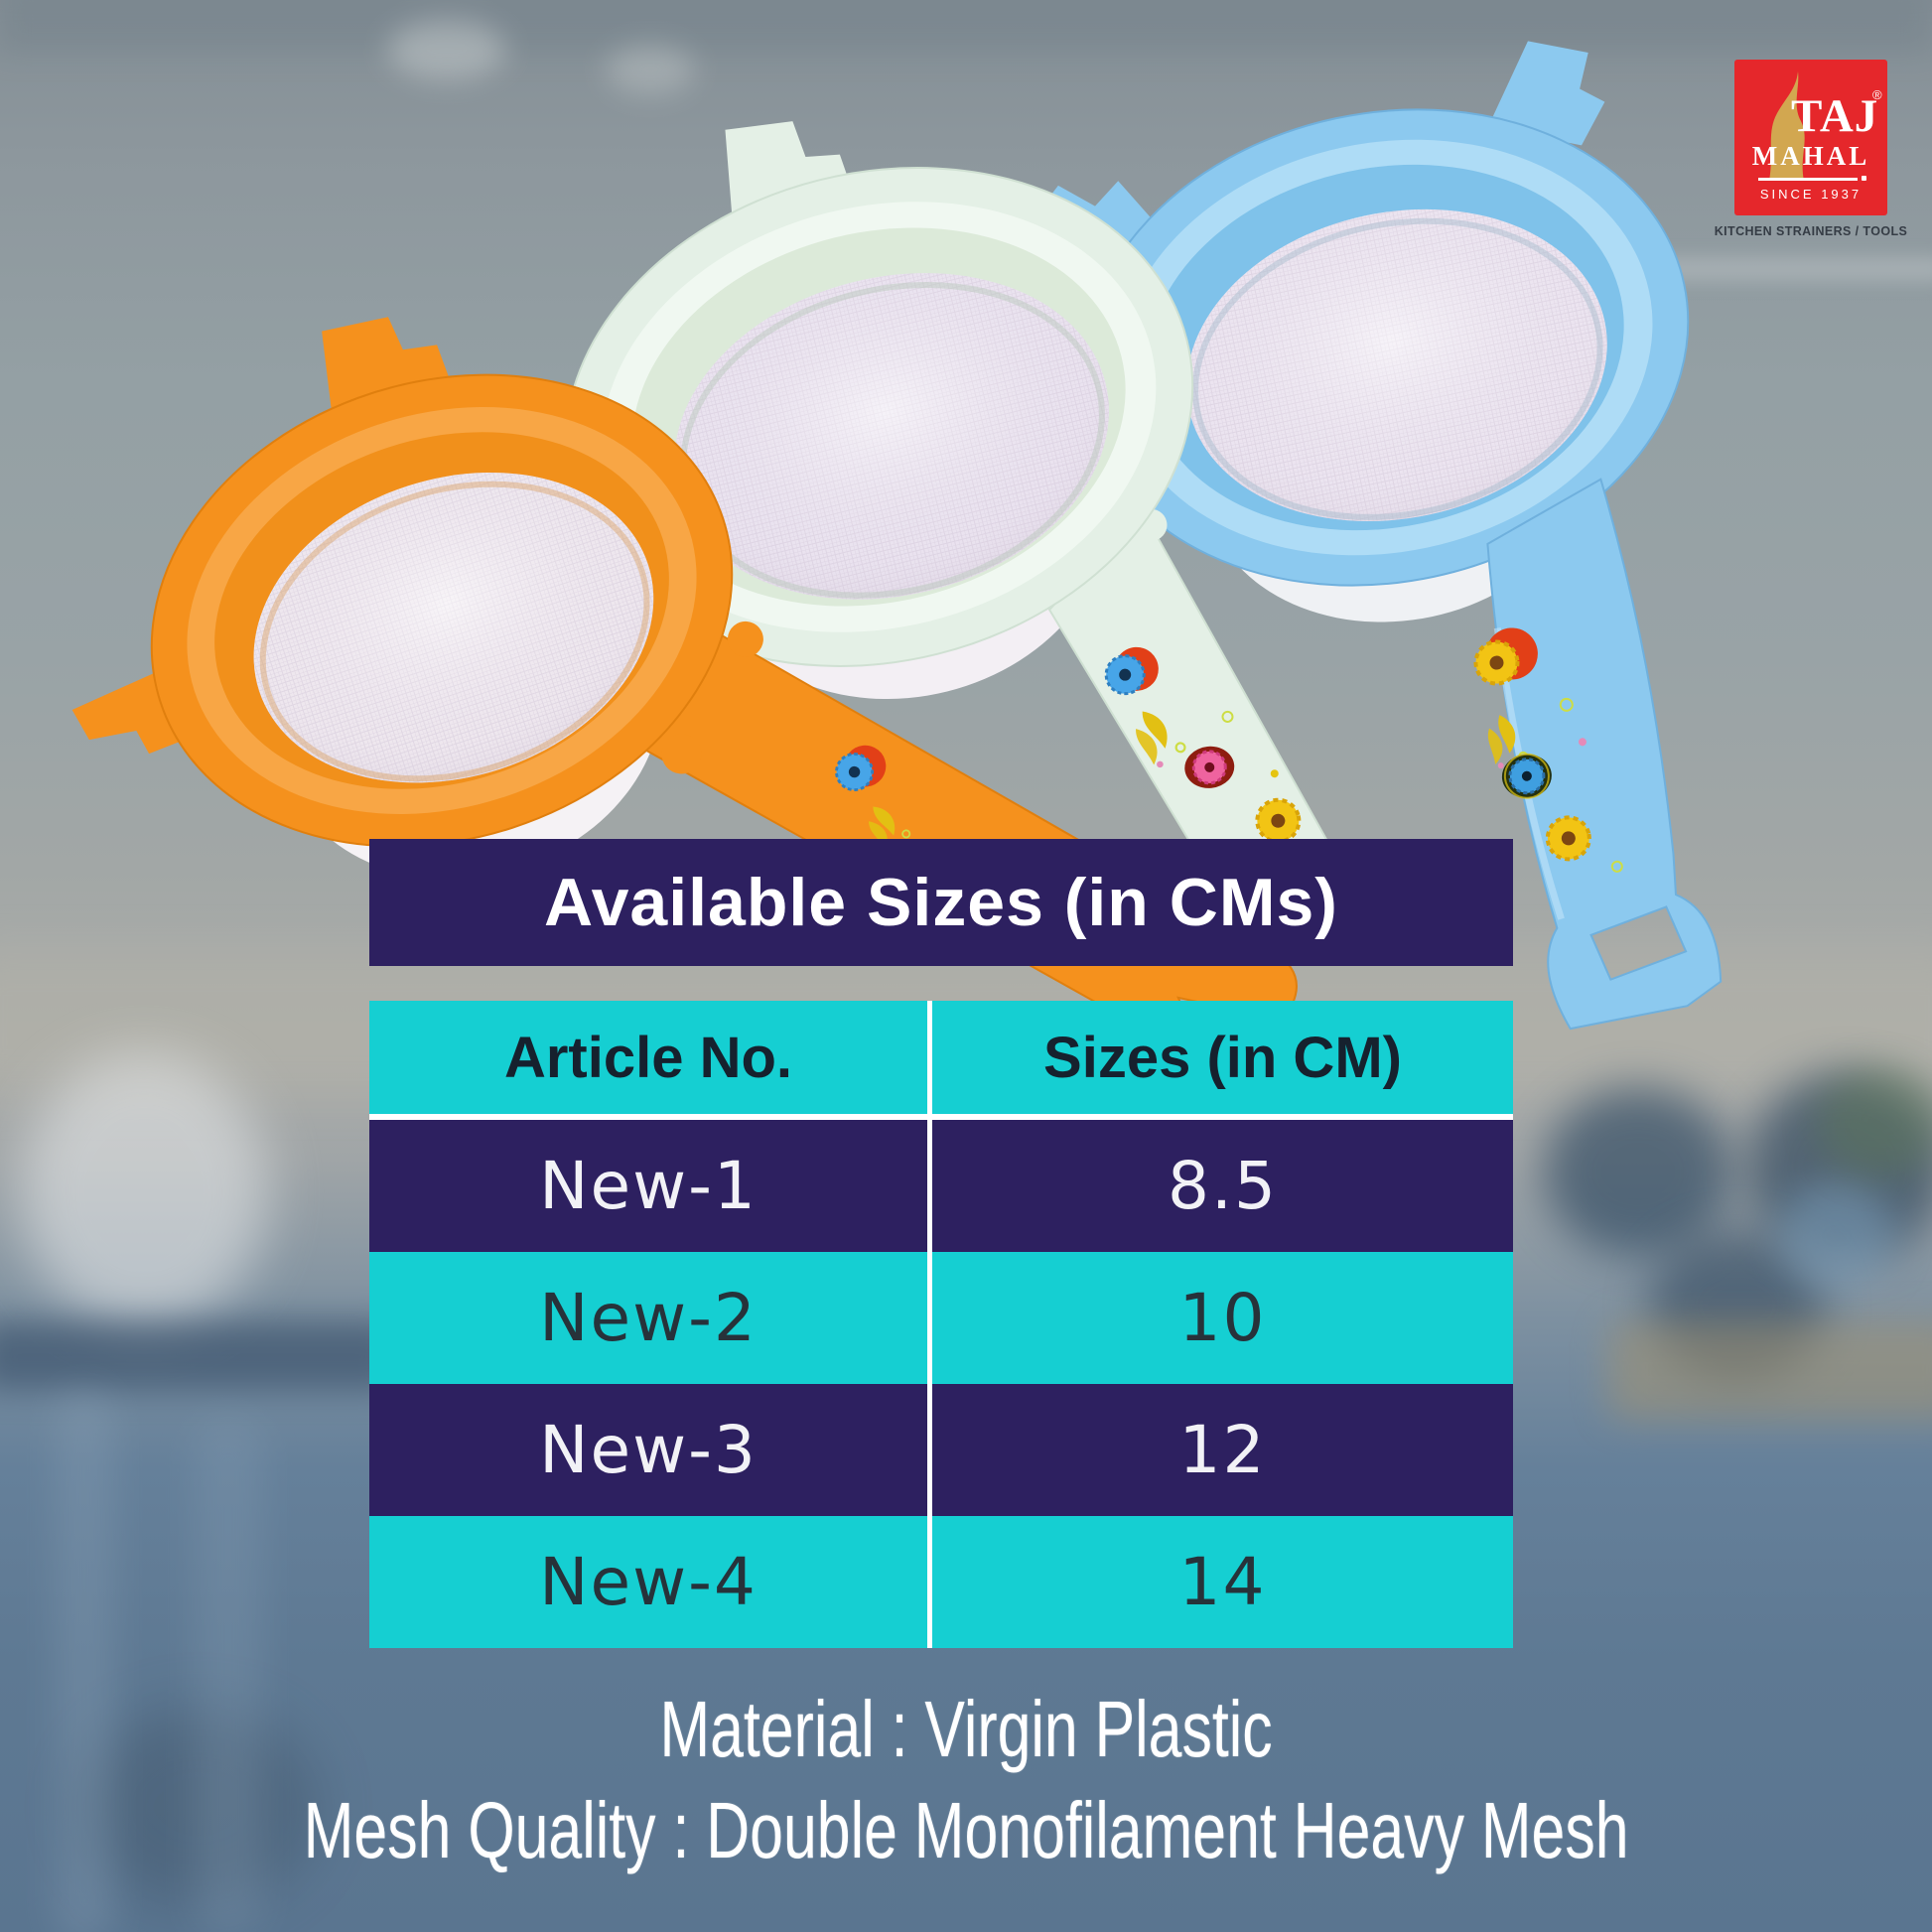 This screenshot has height=1932, width=1932. What do you see at coordinates (199, 1355) in the screenshot?
I see `background-dark-band` at bounding box center [199, 1355].